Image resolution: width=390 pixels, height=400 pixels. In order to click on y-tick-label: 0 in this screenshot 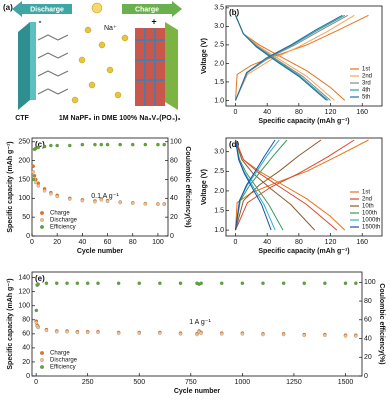, I will do `click(28, 236)`.